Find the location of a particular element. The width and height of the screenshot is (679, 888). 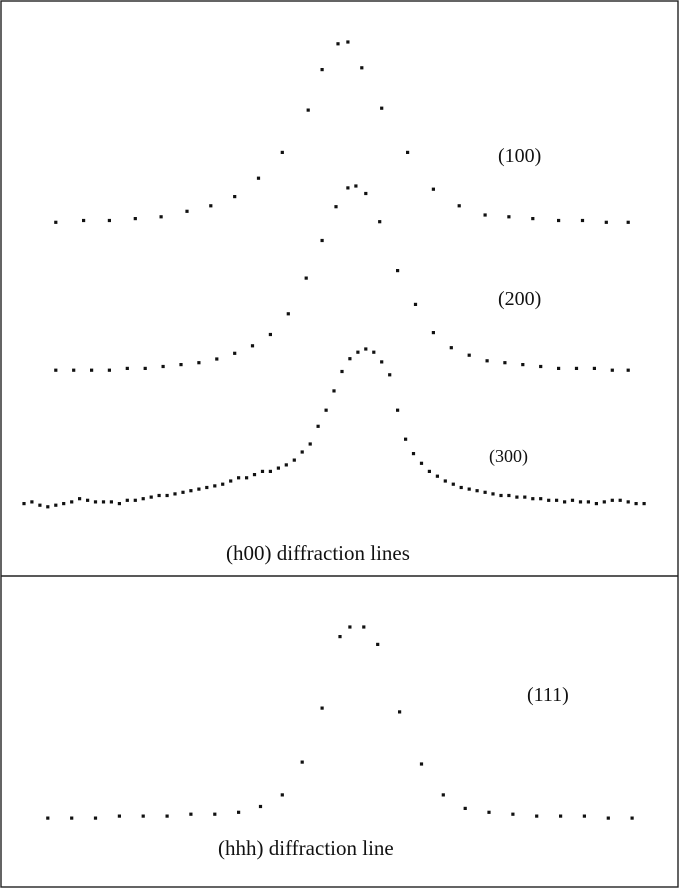

series-label-111: (111) is located at coordinates (548, 695).